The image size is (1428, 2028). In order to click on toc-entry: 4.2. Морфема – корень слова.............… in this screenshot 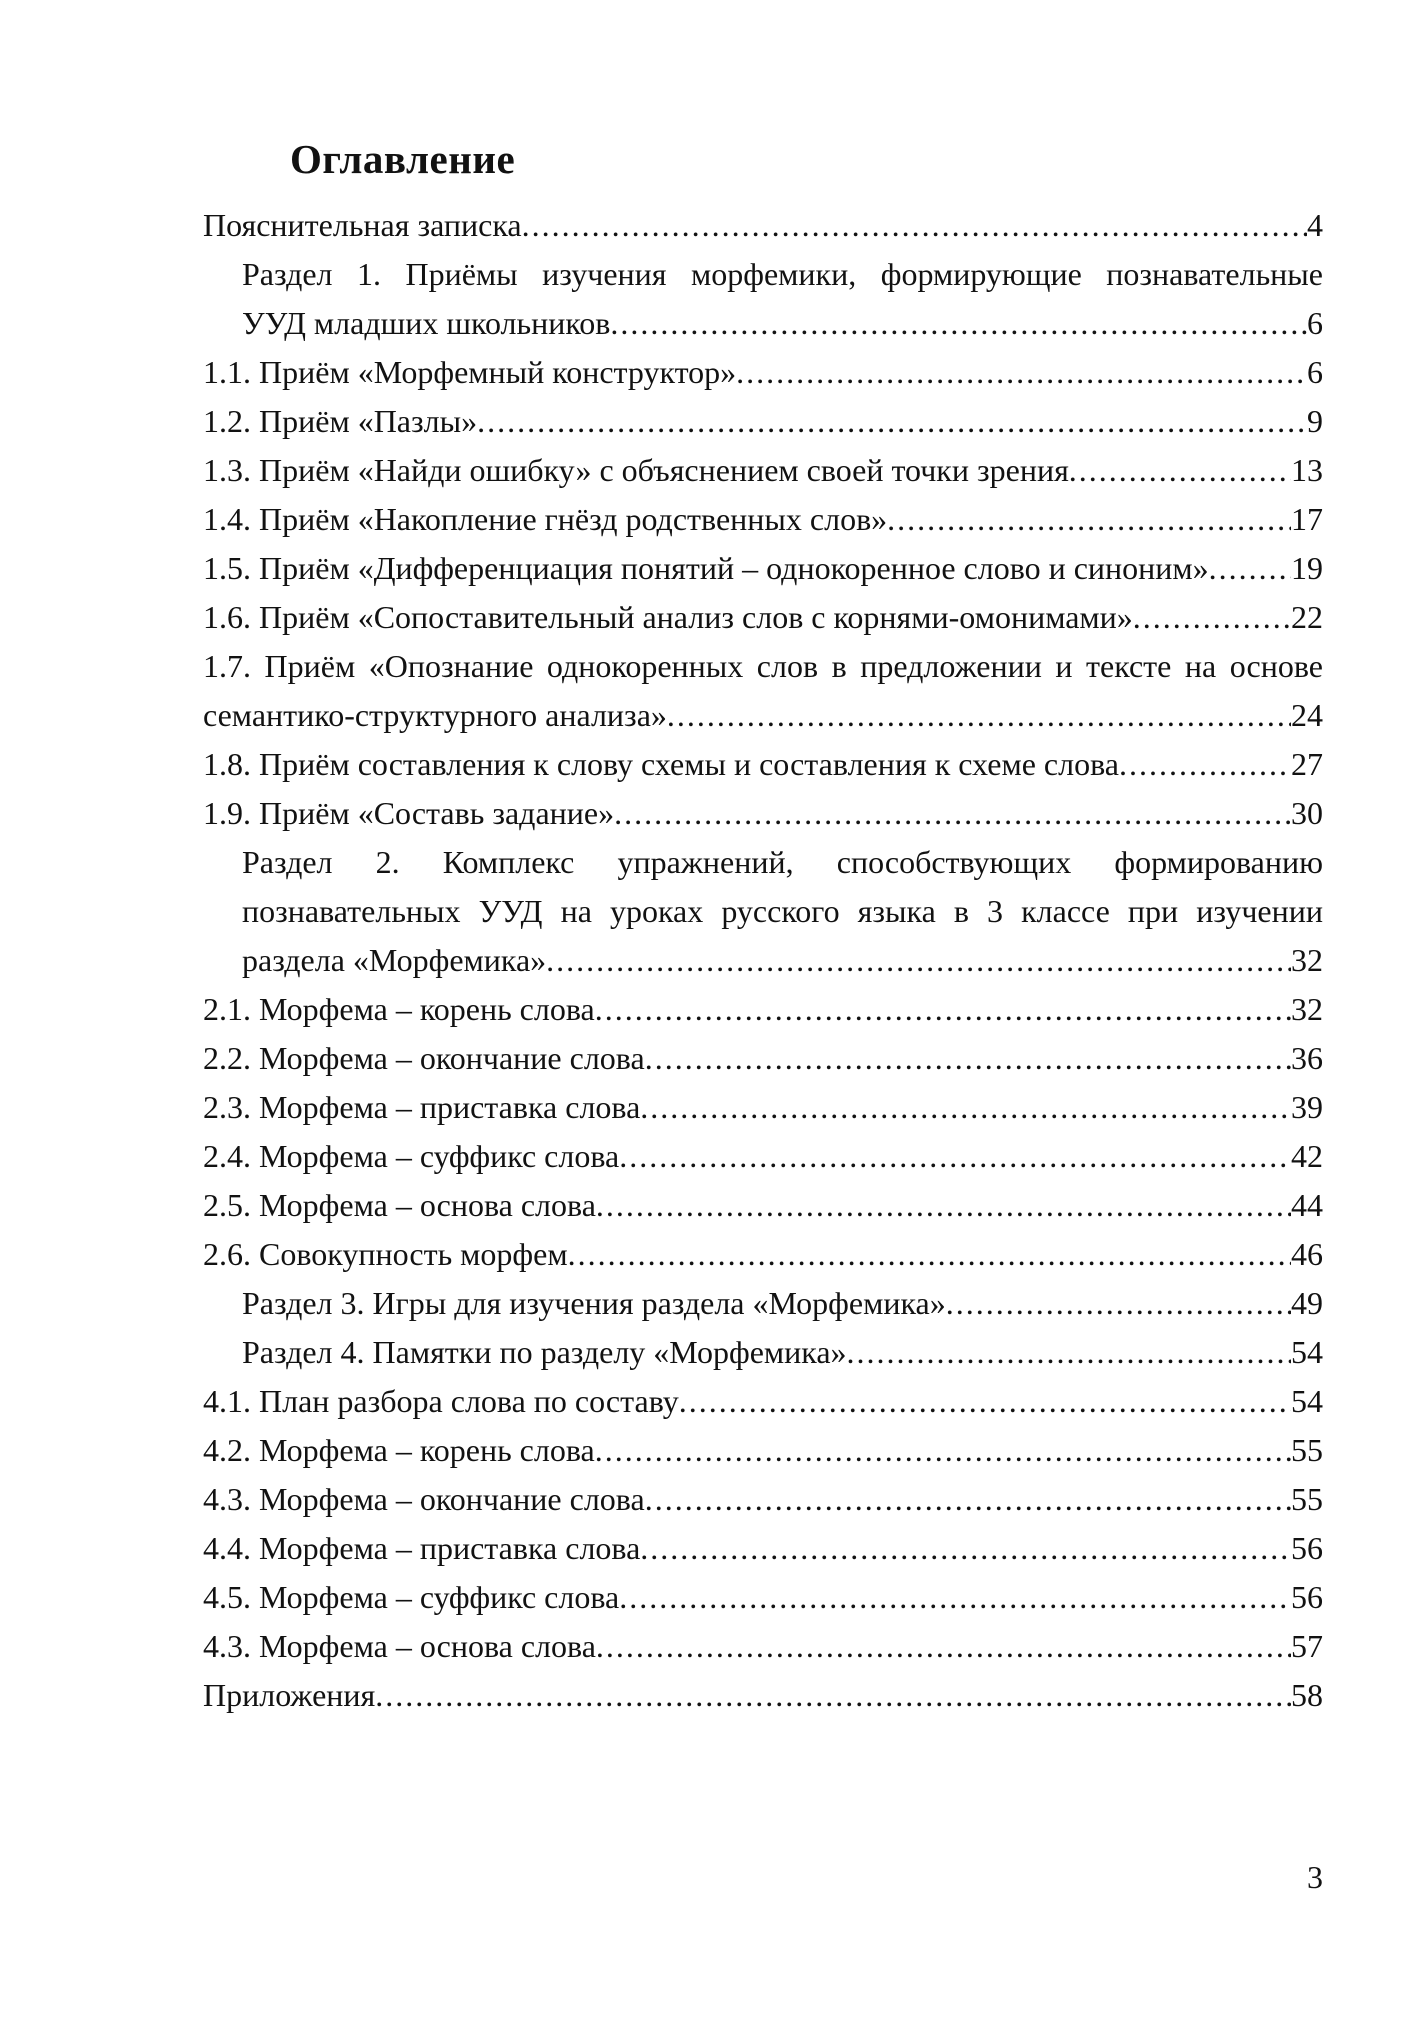, I will do `click(763, 1450)`.